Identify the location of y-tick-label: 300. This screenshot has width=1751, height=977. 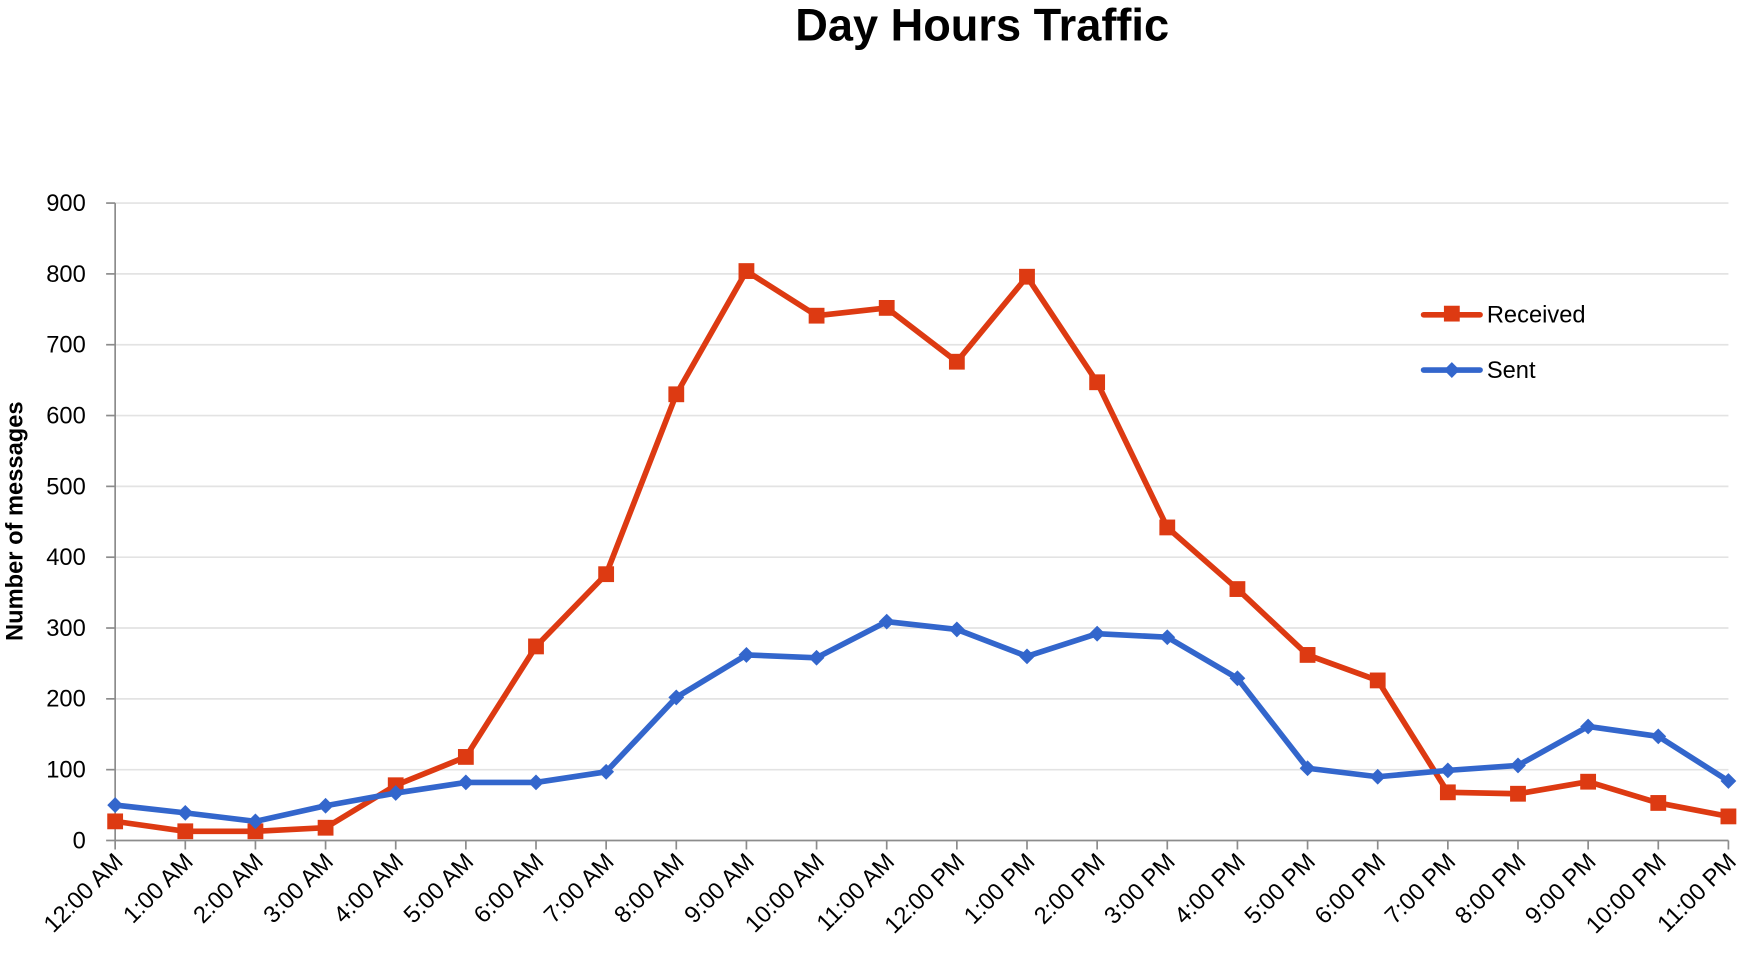
(66, 629).